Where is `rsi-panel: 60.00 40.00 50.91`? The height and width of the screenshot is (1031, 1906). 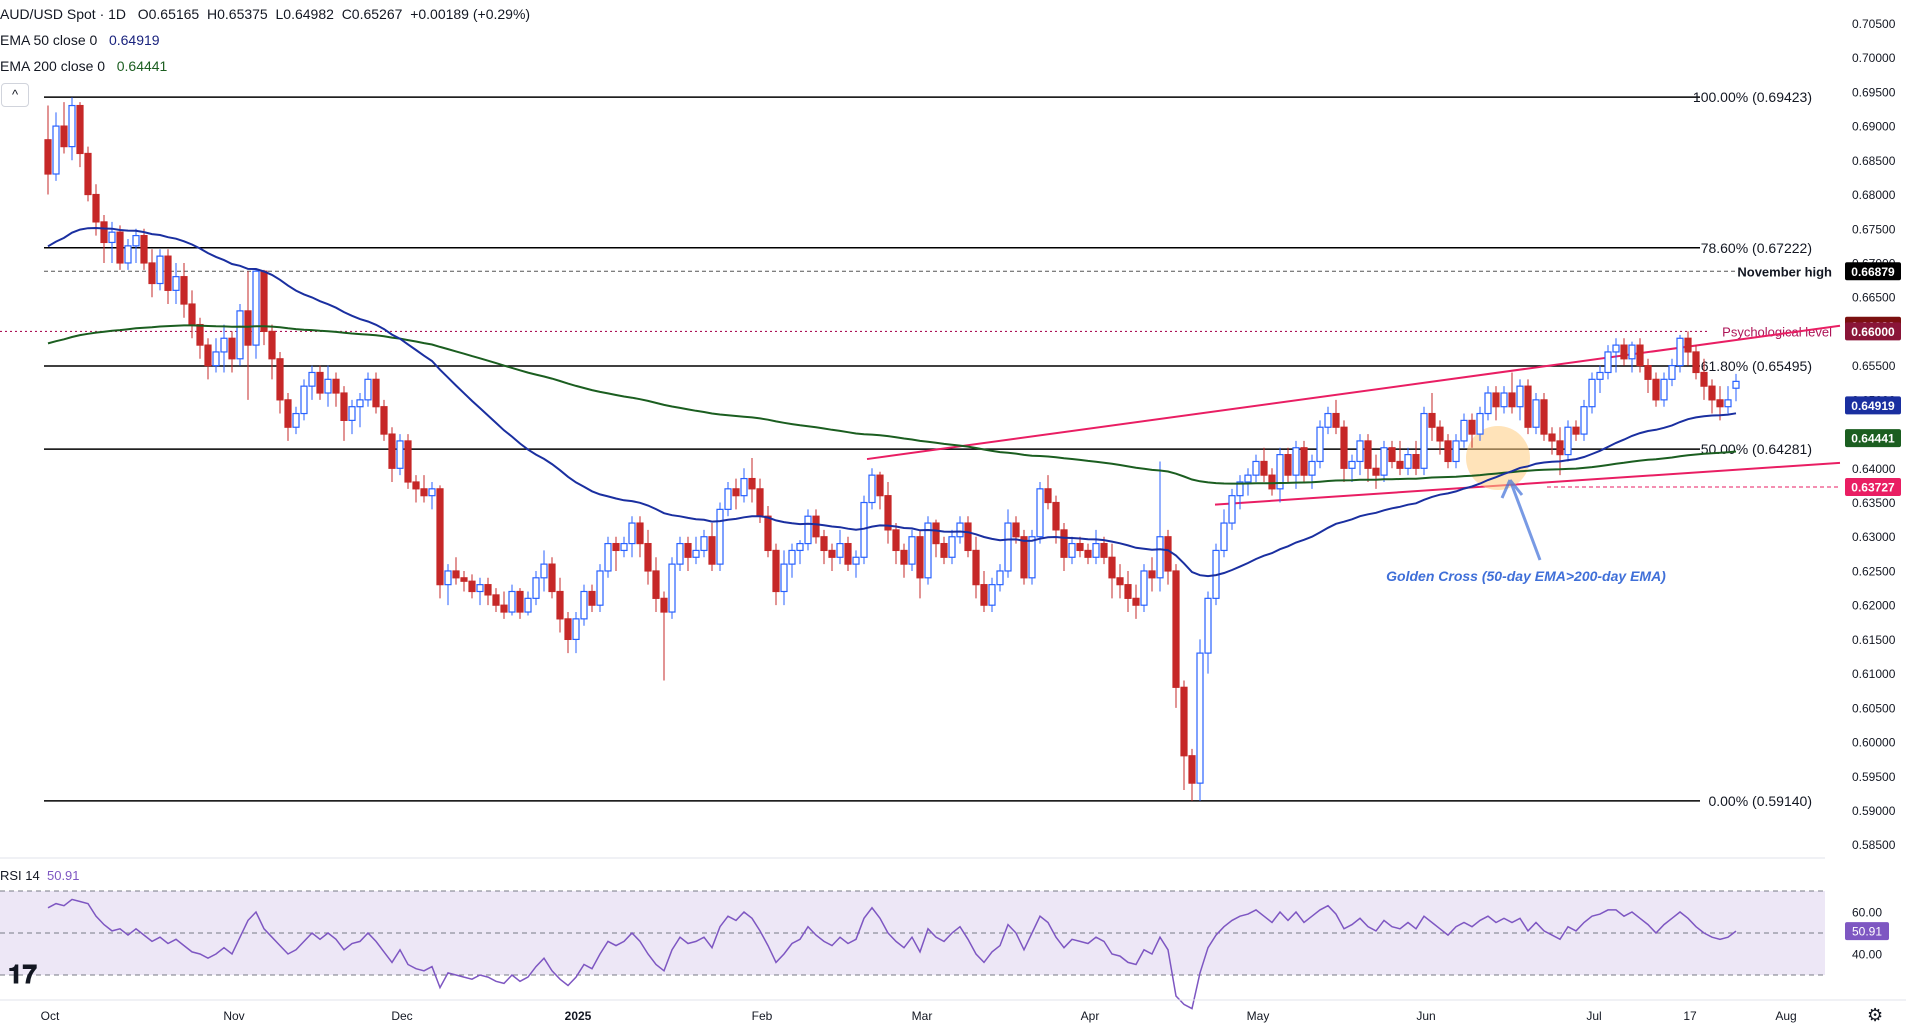 rsi-panel: 60.00 40.00 50.91 is located at coordinates (944, 950).